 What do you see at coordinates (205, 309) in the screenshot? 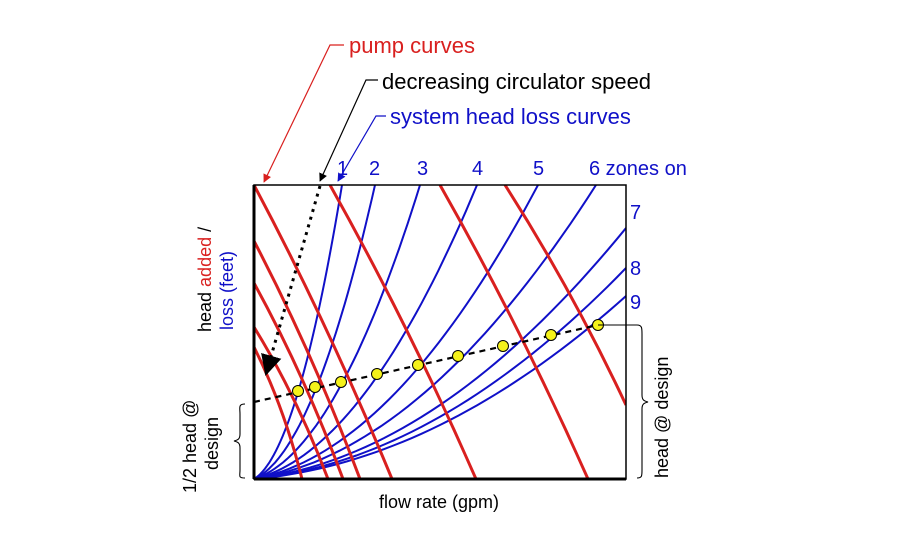
I see `y-axis-head-word: head` at bounding box center [205, 309].